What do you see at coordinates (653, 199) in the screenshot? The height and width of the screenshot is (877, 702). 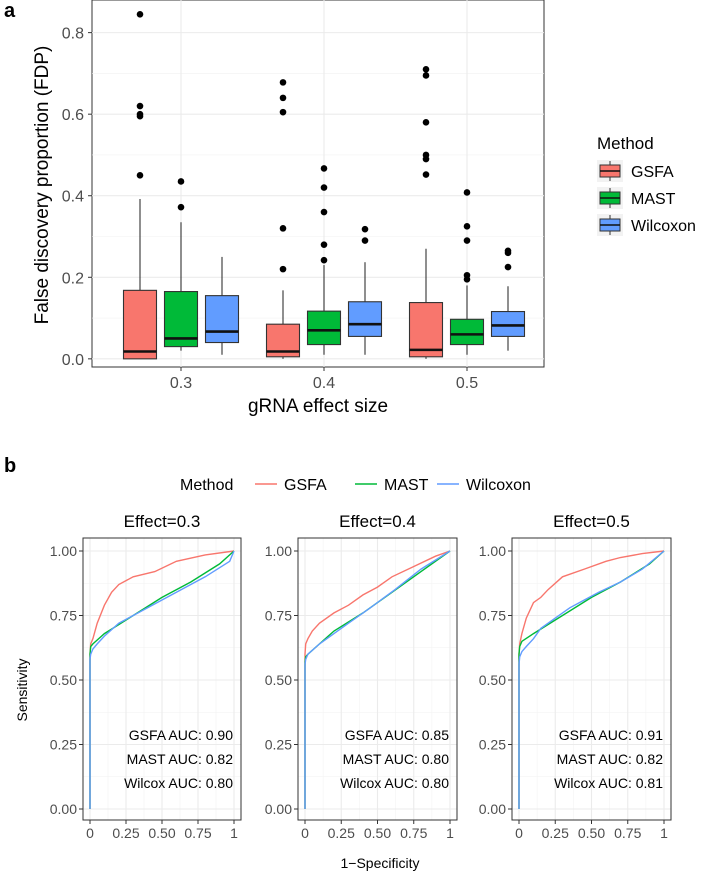 I see `legend-label-mast: MAST` at bounding box center [653, 199].